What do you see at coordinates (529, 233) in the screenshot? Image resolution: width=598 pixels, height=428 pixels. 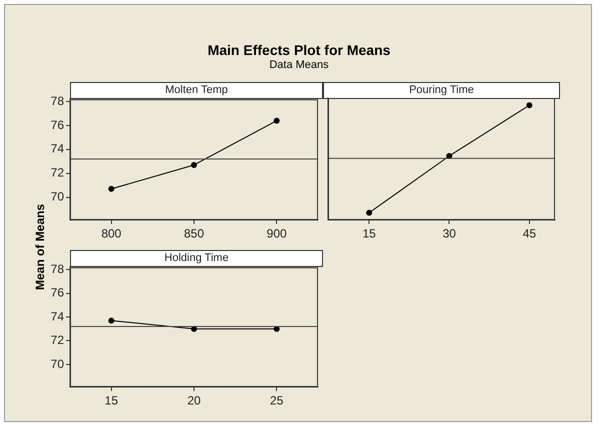 I see `x-tick-label: 45` at bounding box center [529, 233].